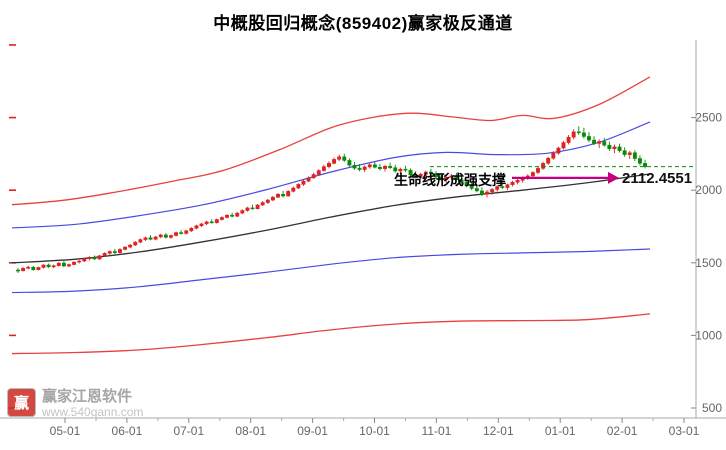  Describe the element at coordinates (374, 431) in the screenshot. I see `svg-text: 10-01` at that location.